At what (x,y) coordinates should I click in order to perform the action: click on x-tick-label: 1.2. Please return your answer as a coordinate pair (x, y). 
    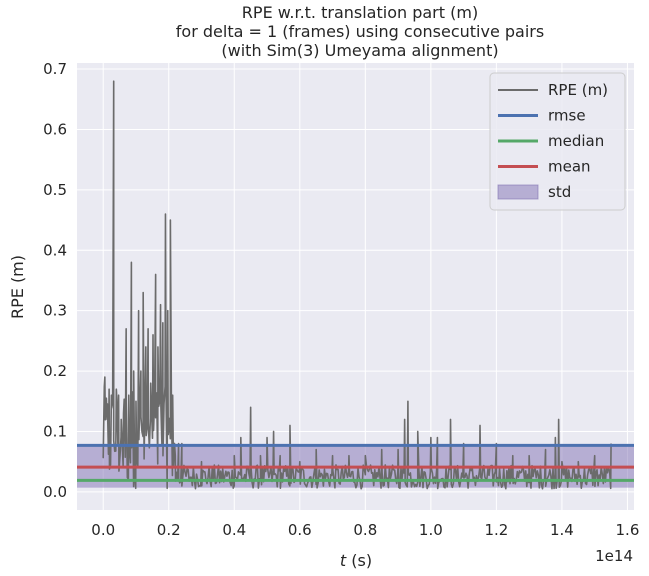
    Looking at the image, I should click on (496, 530).